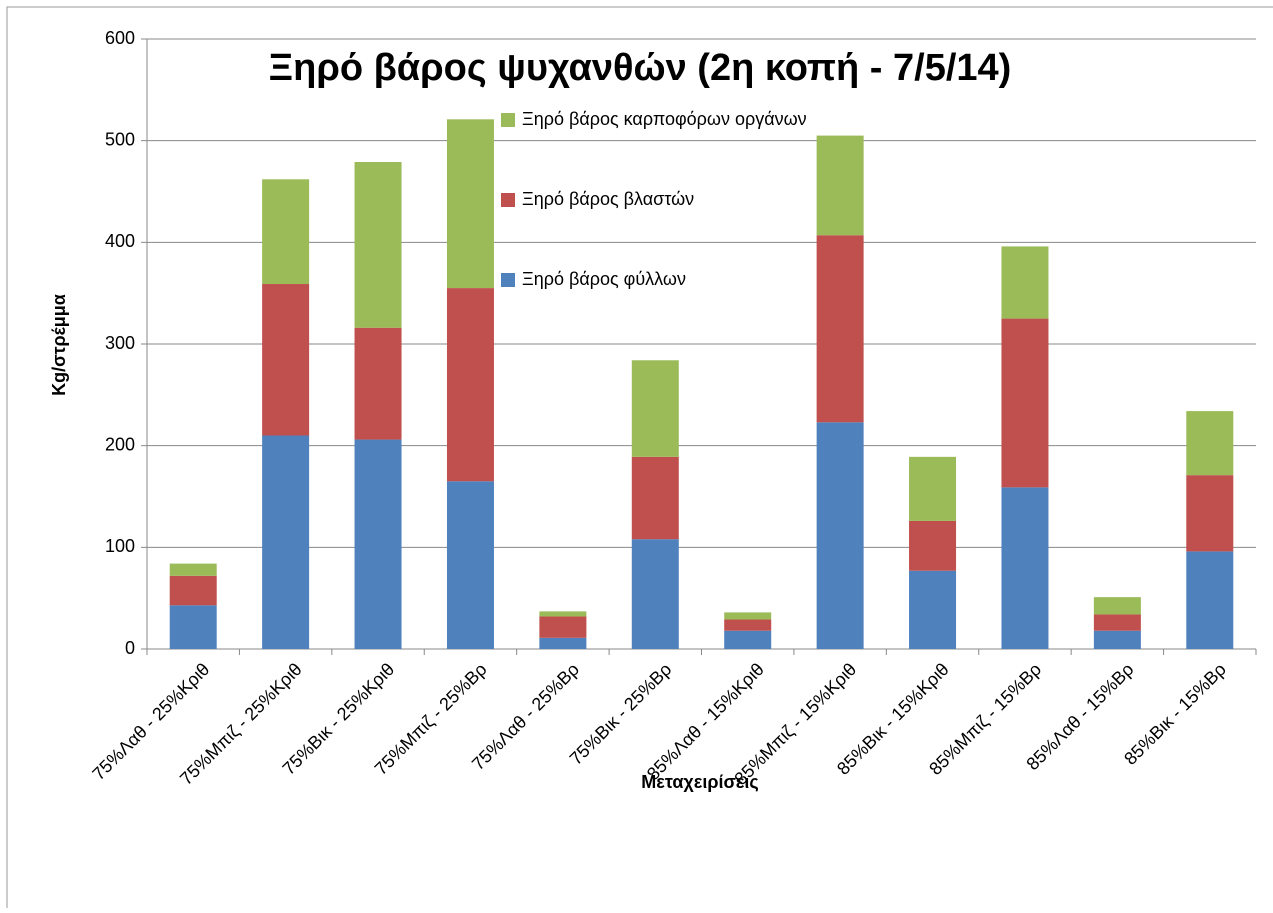 The width and height of the screenshot is (1273, 913). I want to click on y-tick-label: 100, so click(120, 546).